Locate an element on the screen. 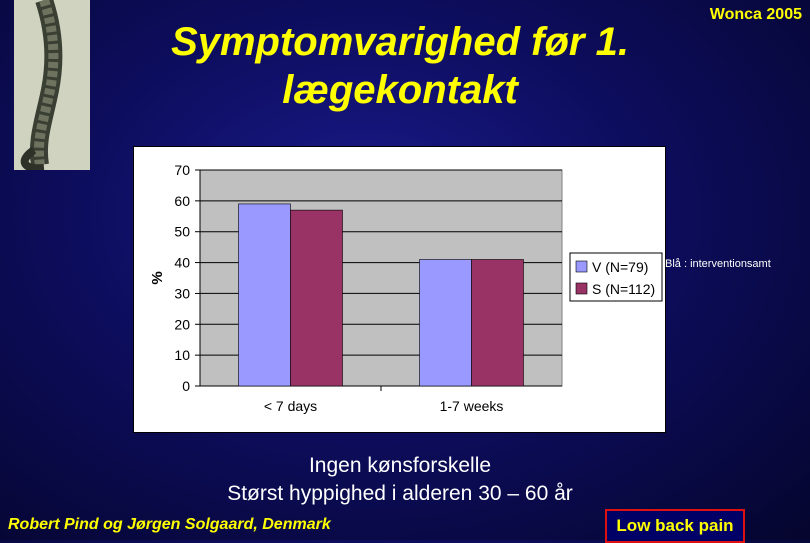  y-tick-label: 0 is located at coordinates (186, 386).